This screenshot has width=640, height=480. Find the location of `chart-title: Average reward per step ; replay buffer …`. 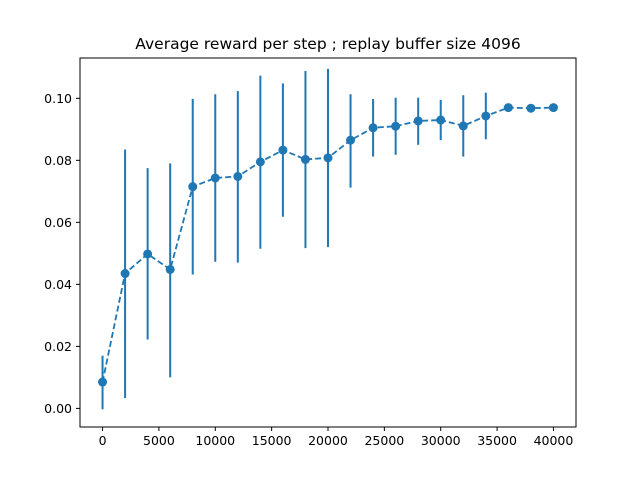

chart-title: Average reward per step ; replay buffer … is located at coordinates (327, 44).